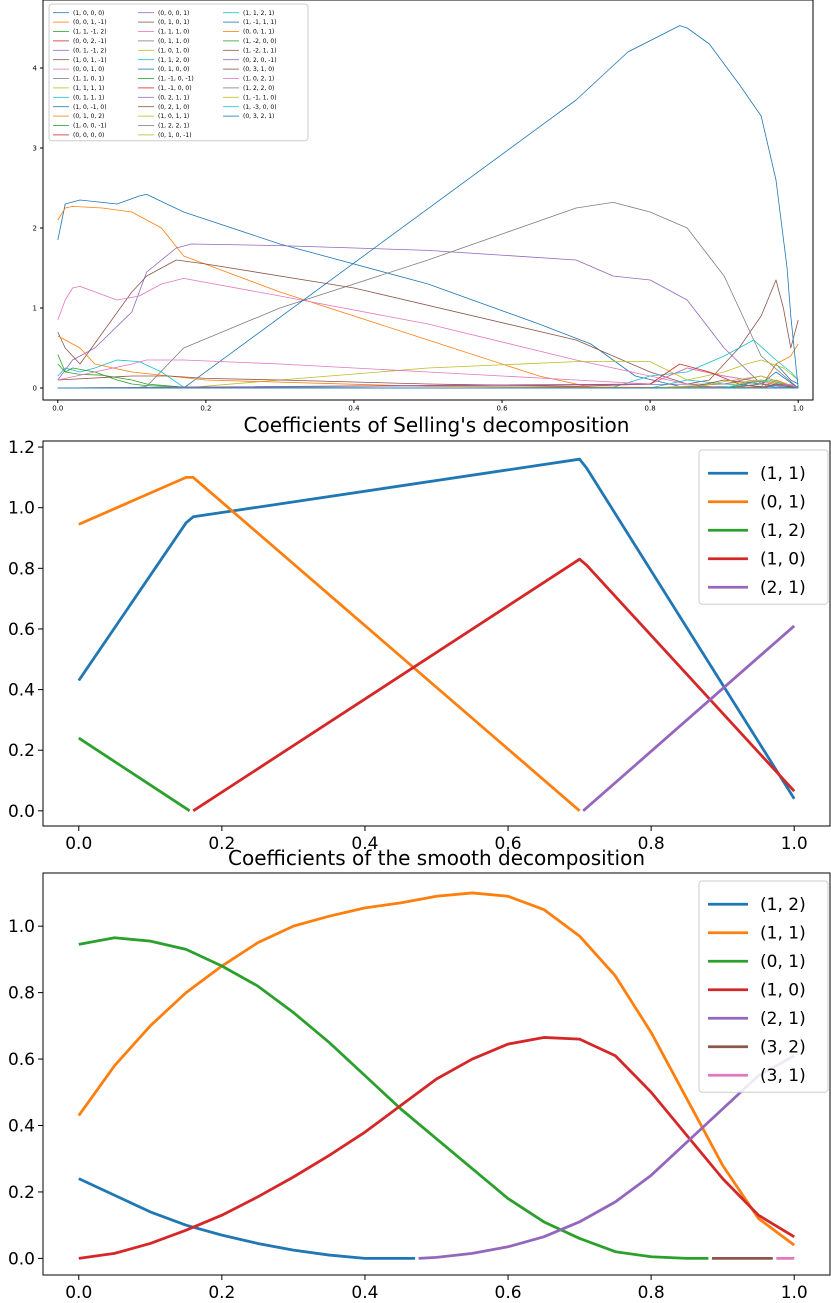 Image resolution: width=831 pixels, height=1303 pixels. What do you see at coordinates (258, 79) in the screenshot?
I see `legend-label: (1, 0, 2, 1)` at bounding box center [258, 79].